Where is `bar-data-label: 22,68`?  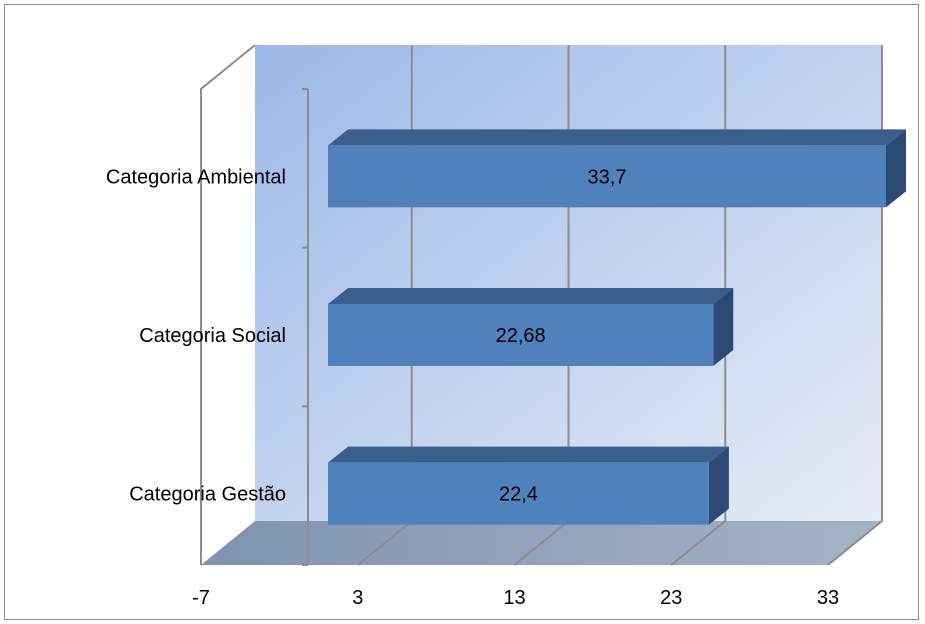
bar-data-label: 22,68 is located at coordinates (521, 336).